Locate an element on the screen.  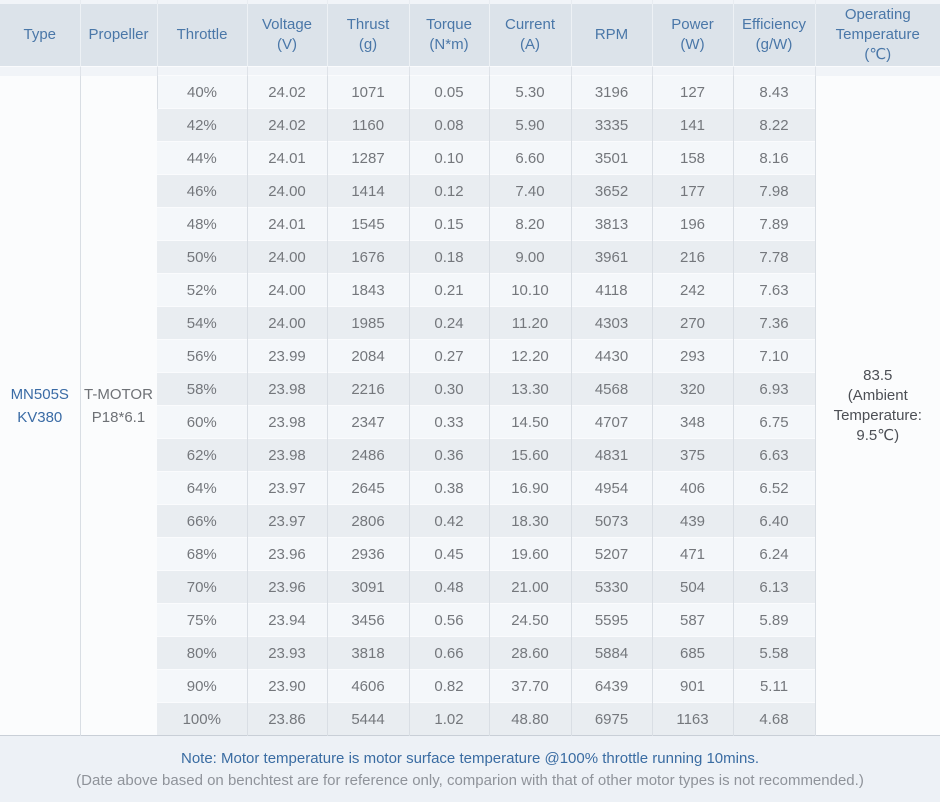
cell-efficiency: 7.78 is located at coordinates (773, 257).